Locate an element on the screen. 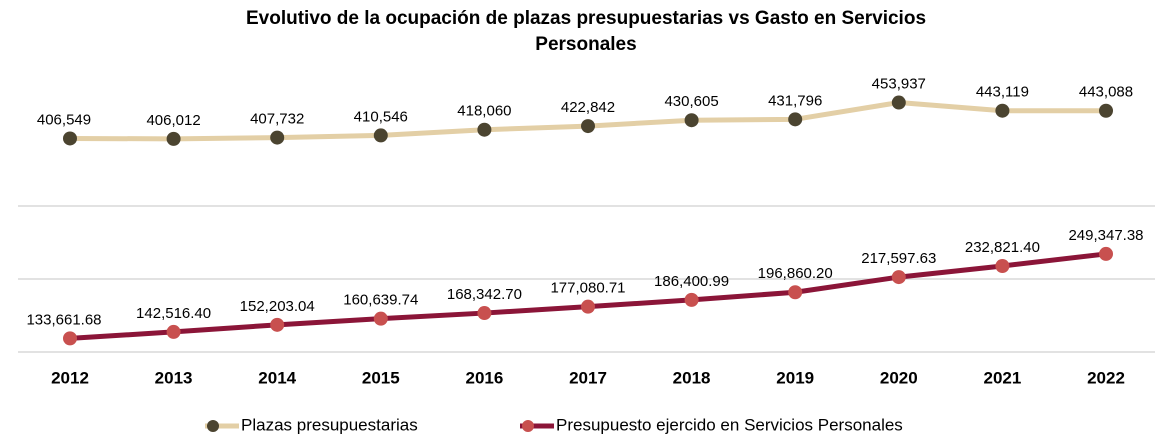 The height and width of the screenshot is (437, 1172). data-label: 453,937 is located at coordinates (899, 83).